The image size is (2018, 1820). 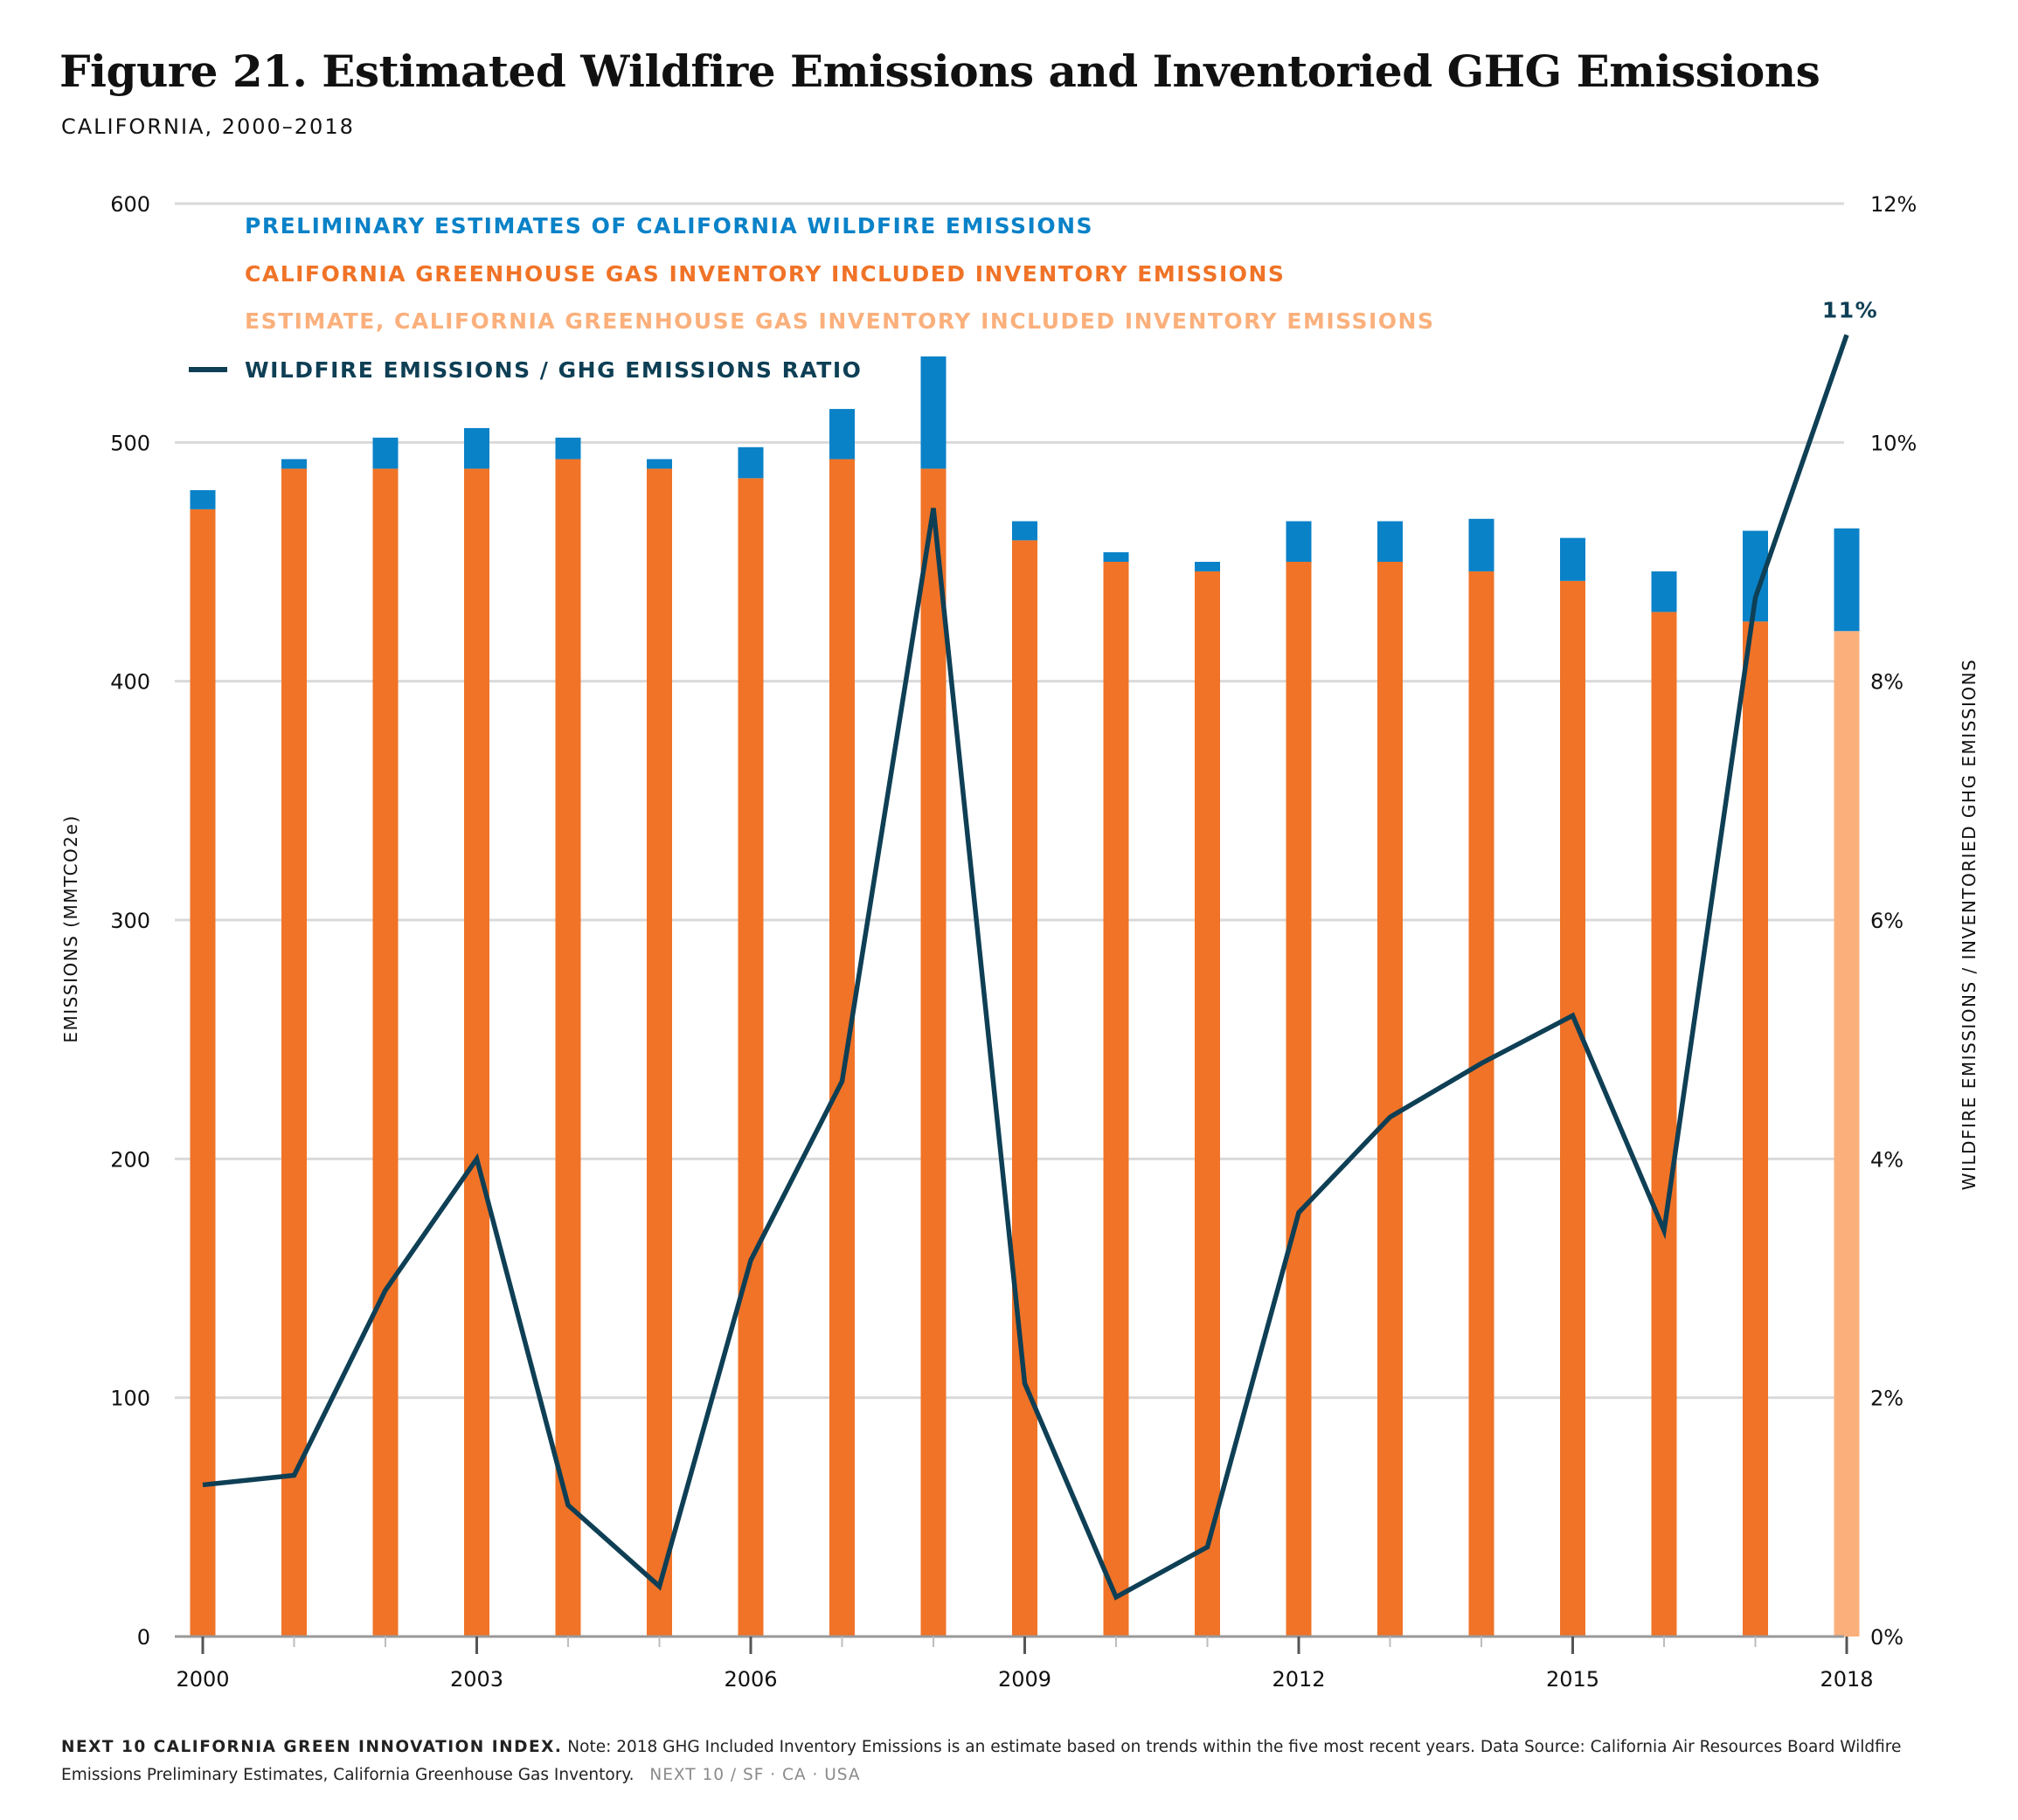 What do you see at coordinates (1481, 544) in the screenshot?
I see `bar-wildfire-2014` at bounding box center [1481, 544].